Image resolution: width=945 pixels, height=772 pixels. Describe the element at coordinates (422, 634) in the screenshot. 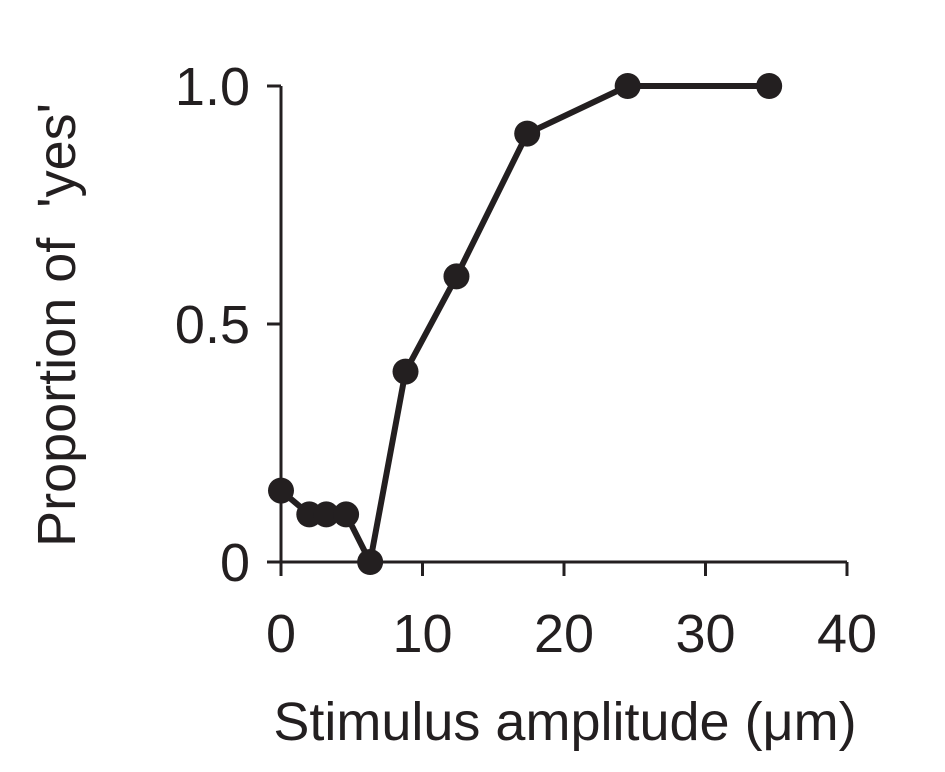

I see `x-tick-label: 10` at that location.